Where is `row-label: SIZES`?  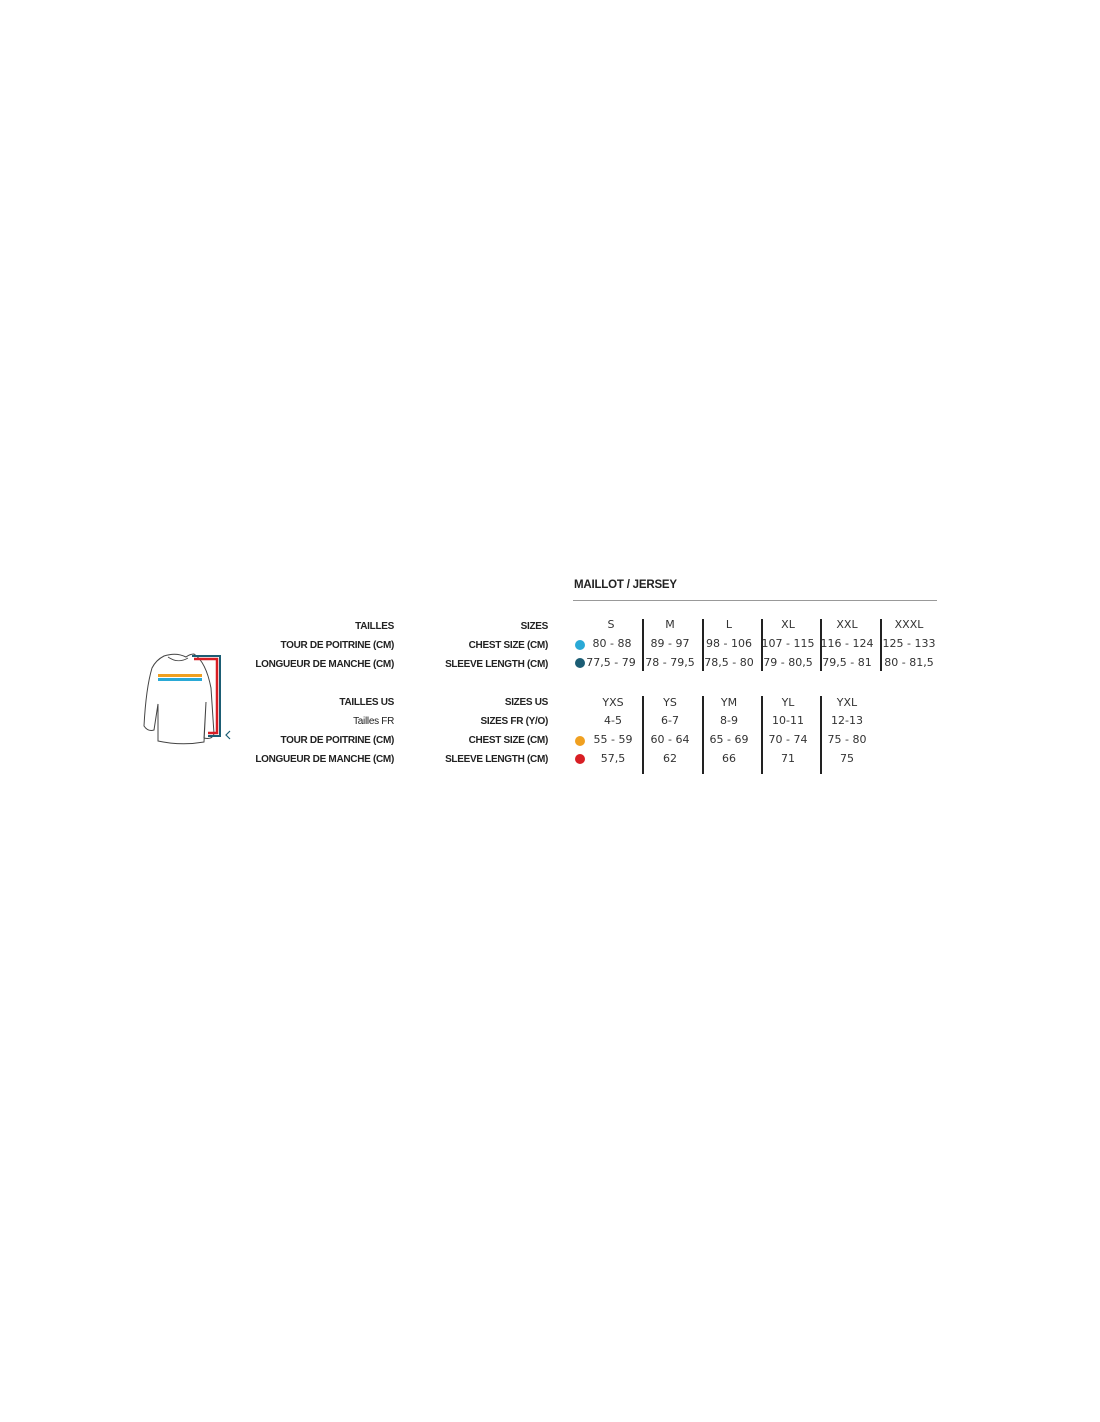 row-label: SIZES is located at coordinates (534, 626).